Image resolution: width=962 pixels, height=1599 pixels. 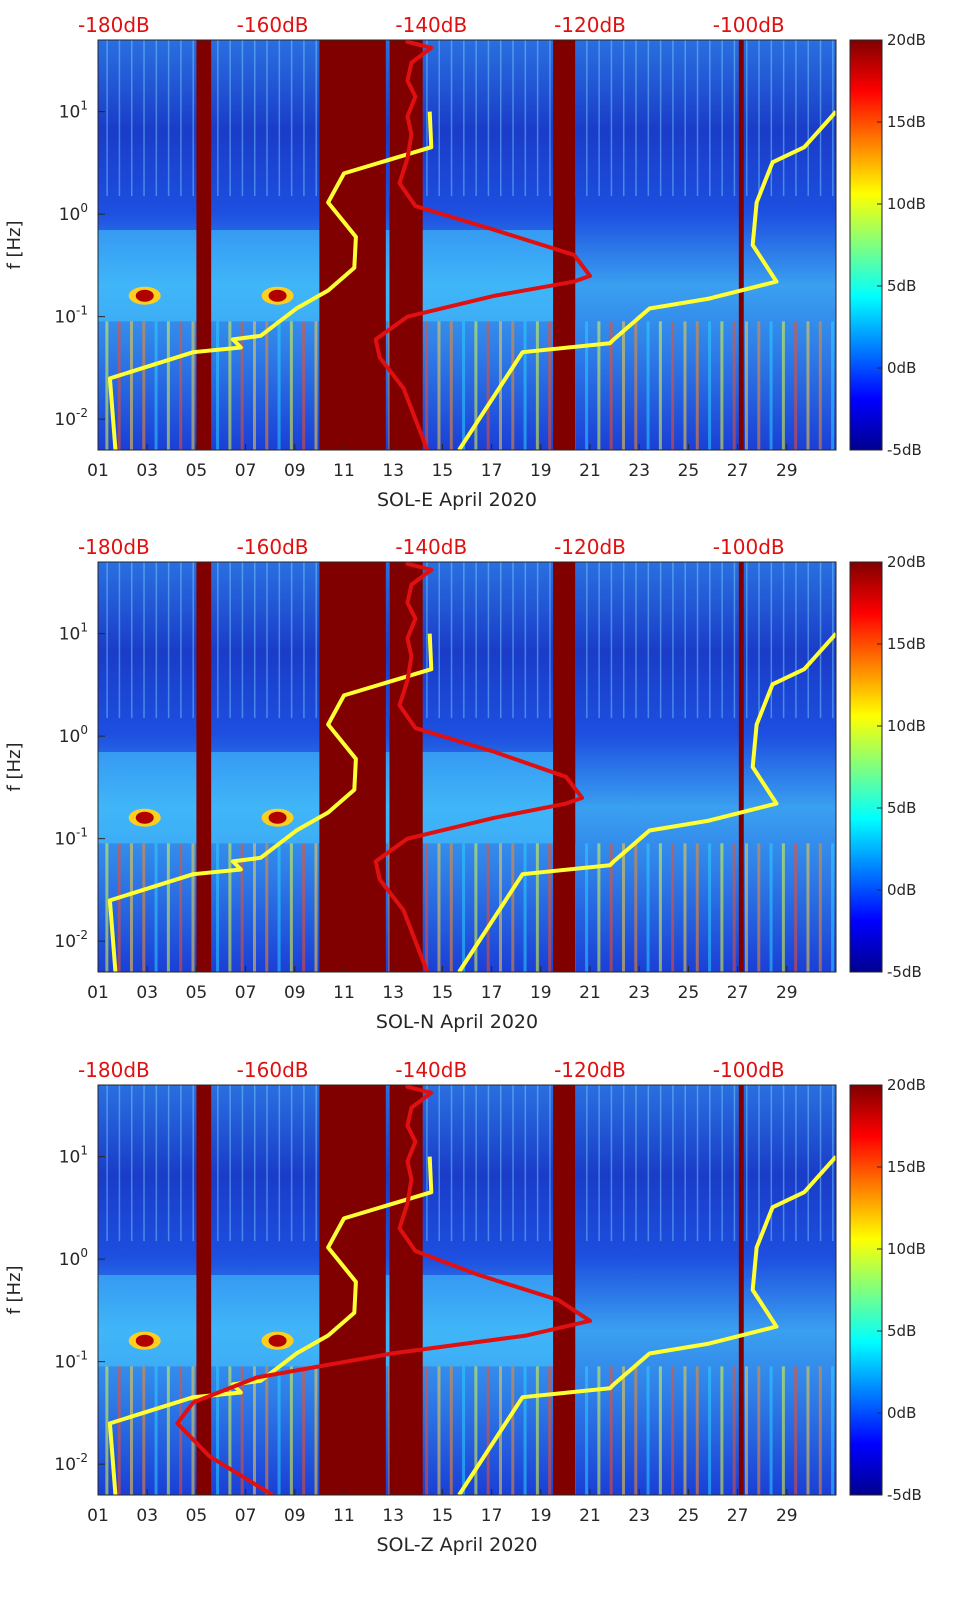 What do you see at coordinates (98, 471) in the screenshot?
I see `x-tick-label: 01` at bounding box center [98, 471].